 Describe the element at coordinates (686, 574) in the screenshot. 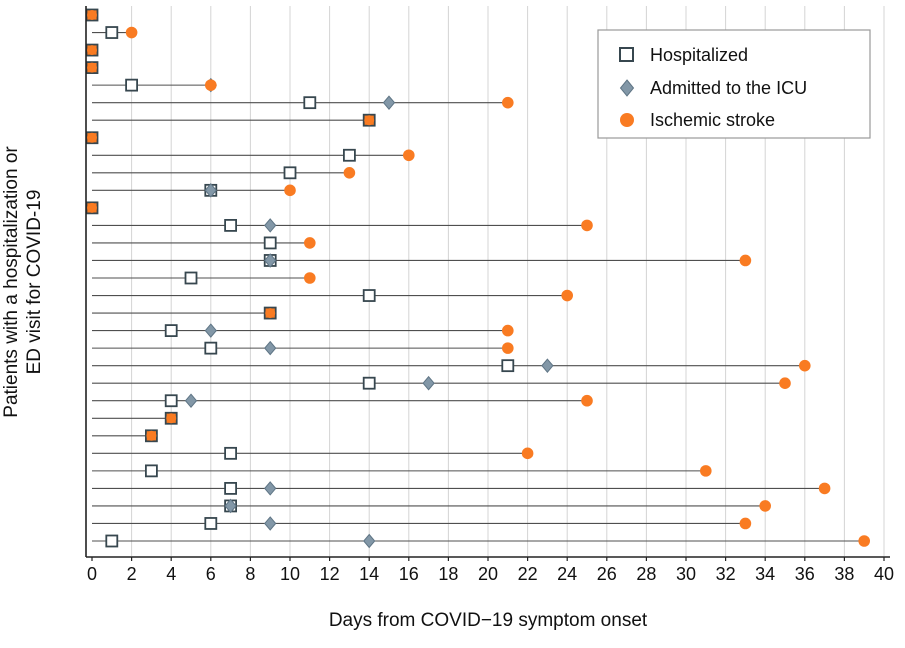

I see `x-tick-label: 30` at that location.